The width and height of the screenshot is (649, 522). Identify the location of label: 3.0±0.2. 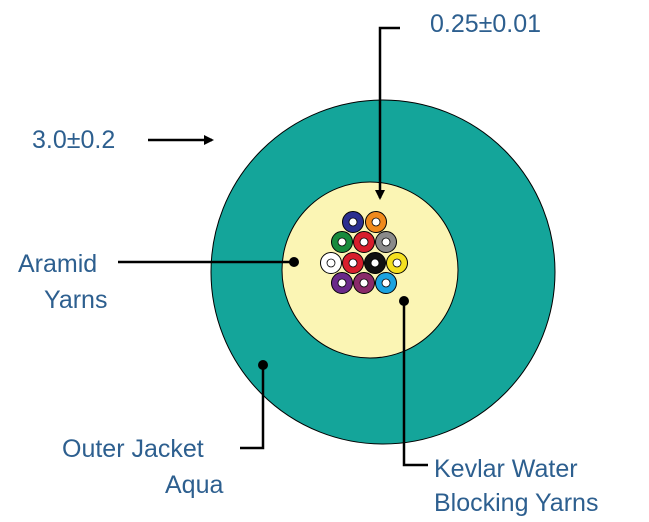
(73, 140).